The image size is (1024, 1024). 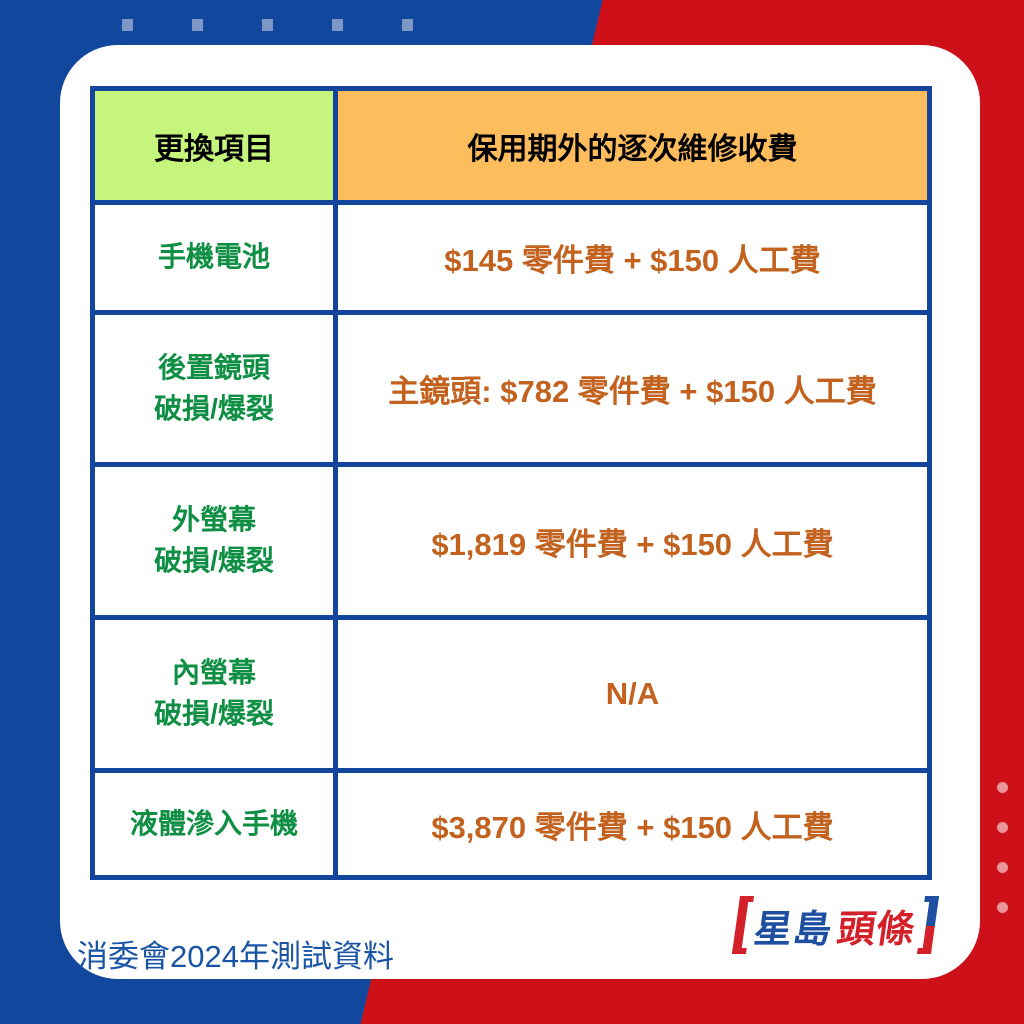 I want to click on decor-squares, so click(x=267, y=25).